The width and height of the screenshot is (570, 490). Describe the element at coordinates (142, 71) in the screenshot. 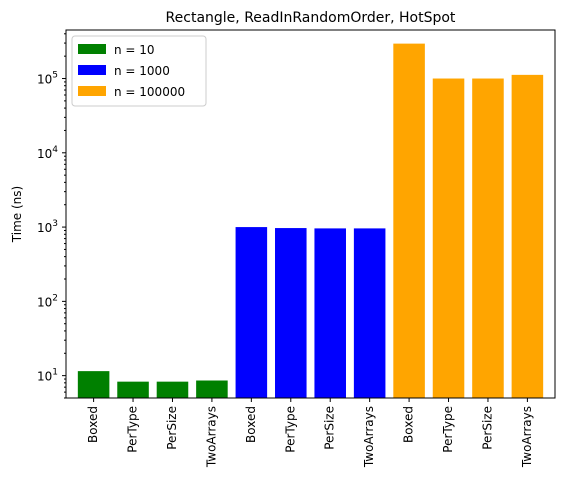

I see `legend-label: n = 1000` at that location.